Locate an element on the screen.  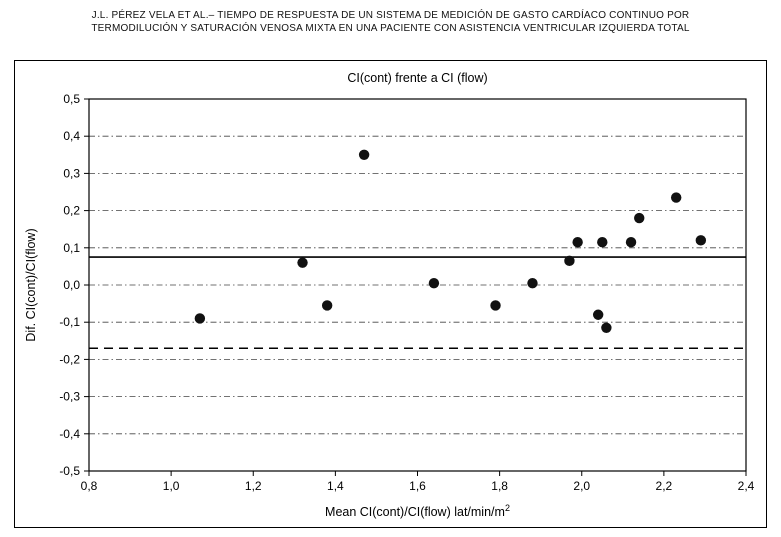
y-tick-label: -0,5 is located at coordinates (69, 471).